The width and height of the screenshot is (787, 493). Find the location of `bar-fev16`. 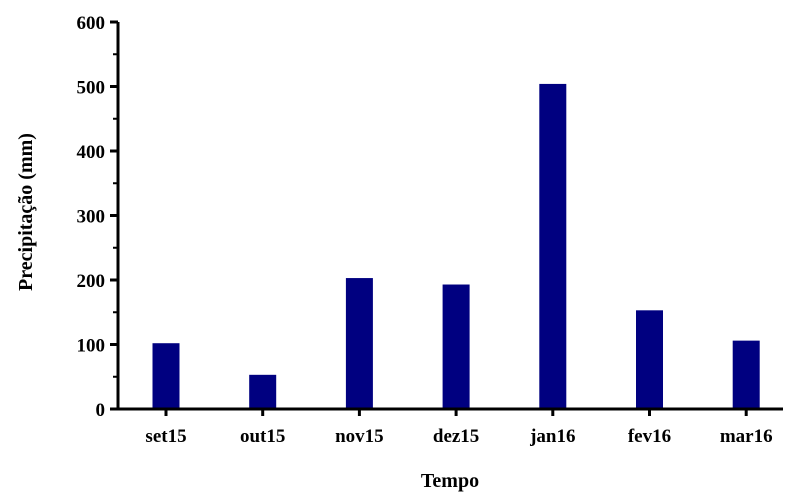

bar-fev16 is located at coordinates (649, 359).